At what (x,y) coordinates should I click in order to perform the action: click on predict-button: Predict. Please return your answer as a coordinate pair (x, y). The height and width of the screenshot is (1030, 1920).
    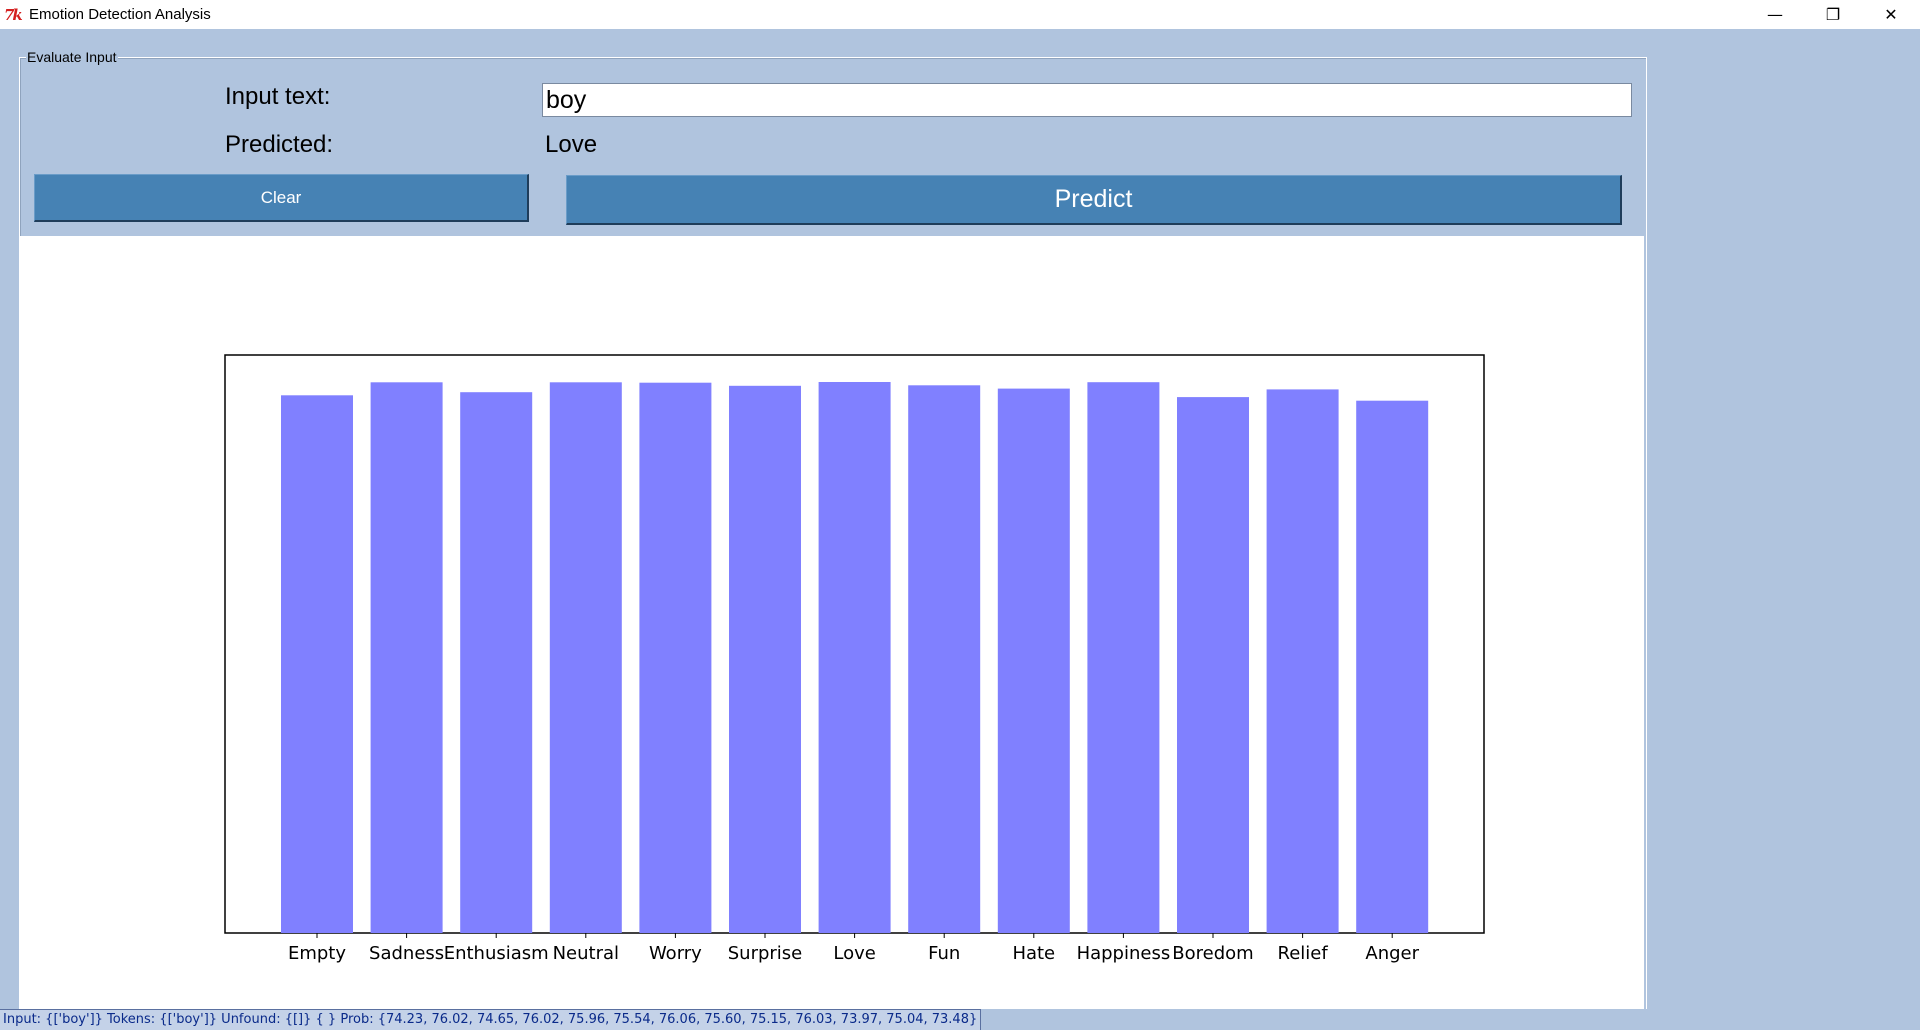
    Looking at the image, I should click on (1094, 200).